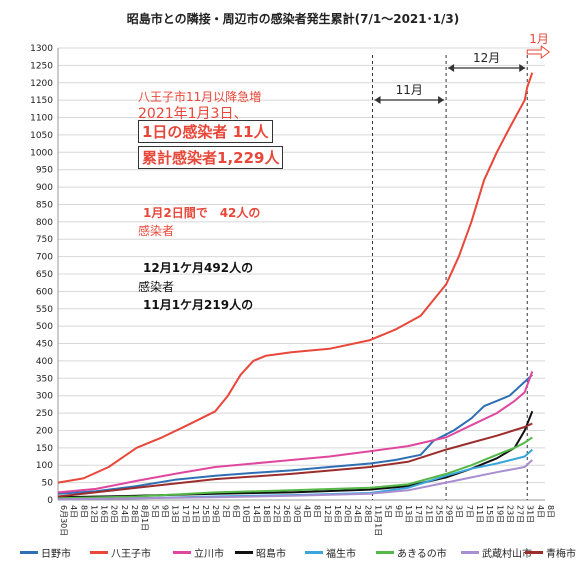 The width and height of the screenshot is (586, 577). I want to click on legend-item: 日野市, so click(45, 552).